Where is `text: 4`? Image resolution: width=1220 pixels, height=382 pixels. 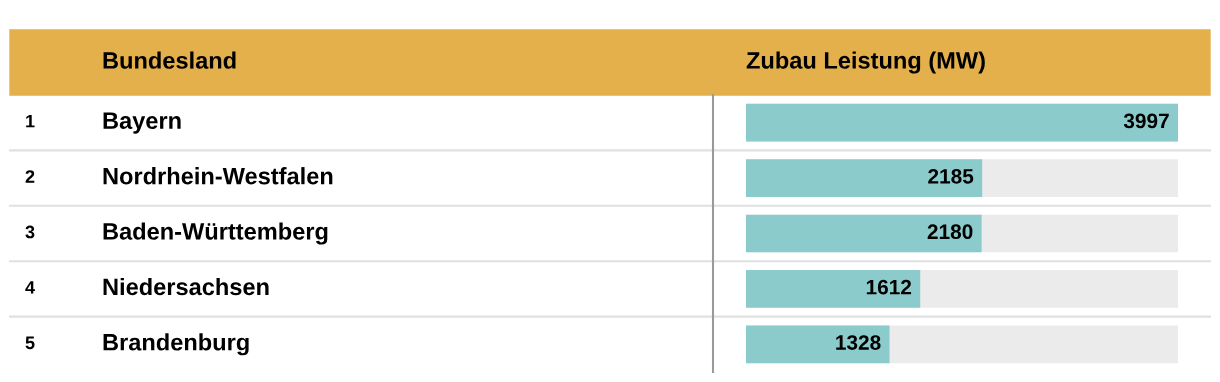
text: 4 is located at coordinates (30, 287).